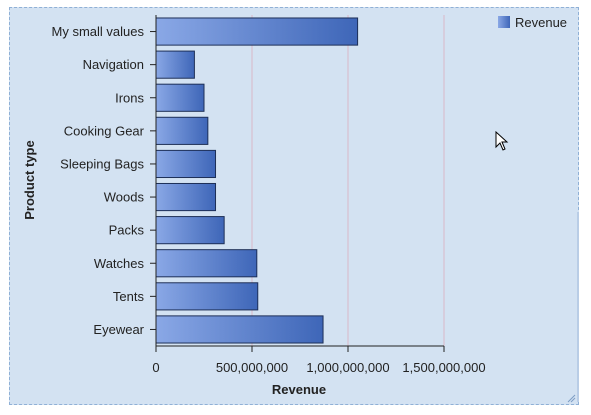 This screenshot has height=415, width=591. What do you see at coordinates (129, 97) in the screenshot?
I see `category-label: Irons` at bounding box center [129, 97].